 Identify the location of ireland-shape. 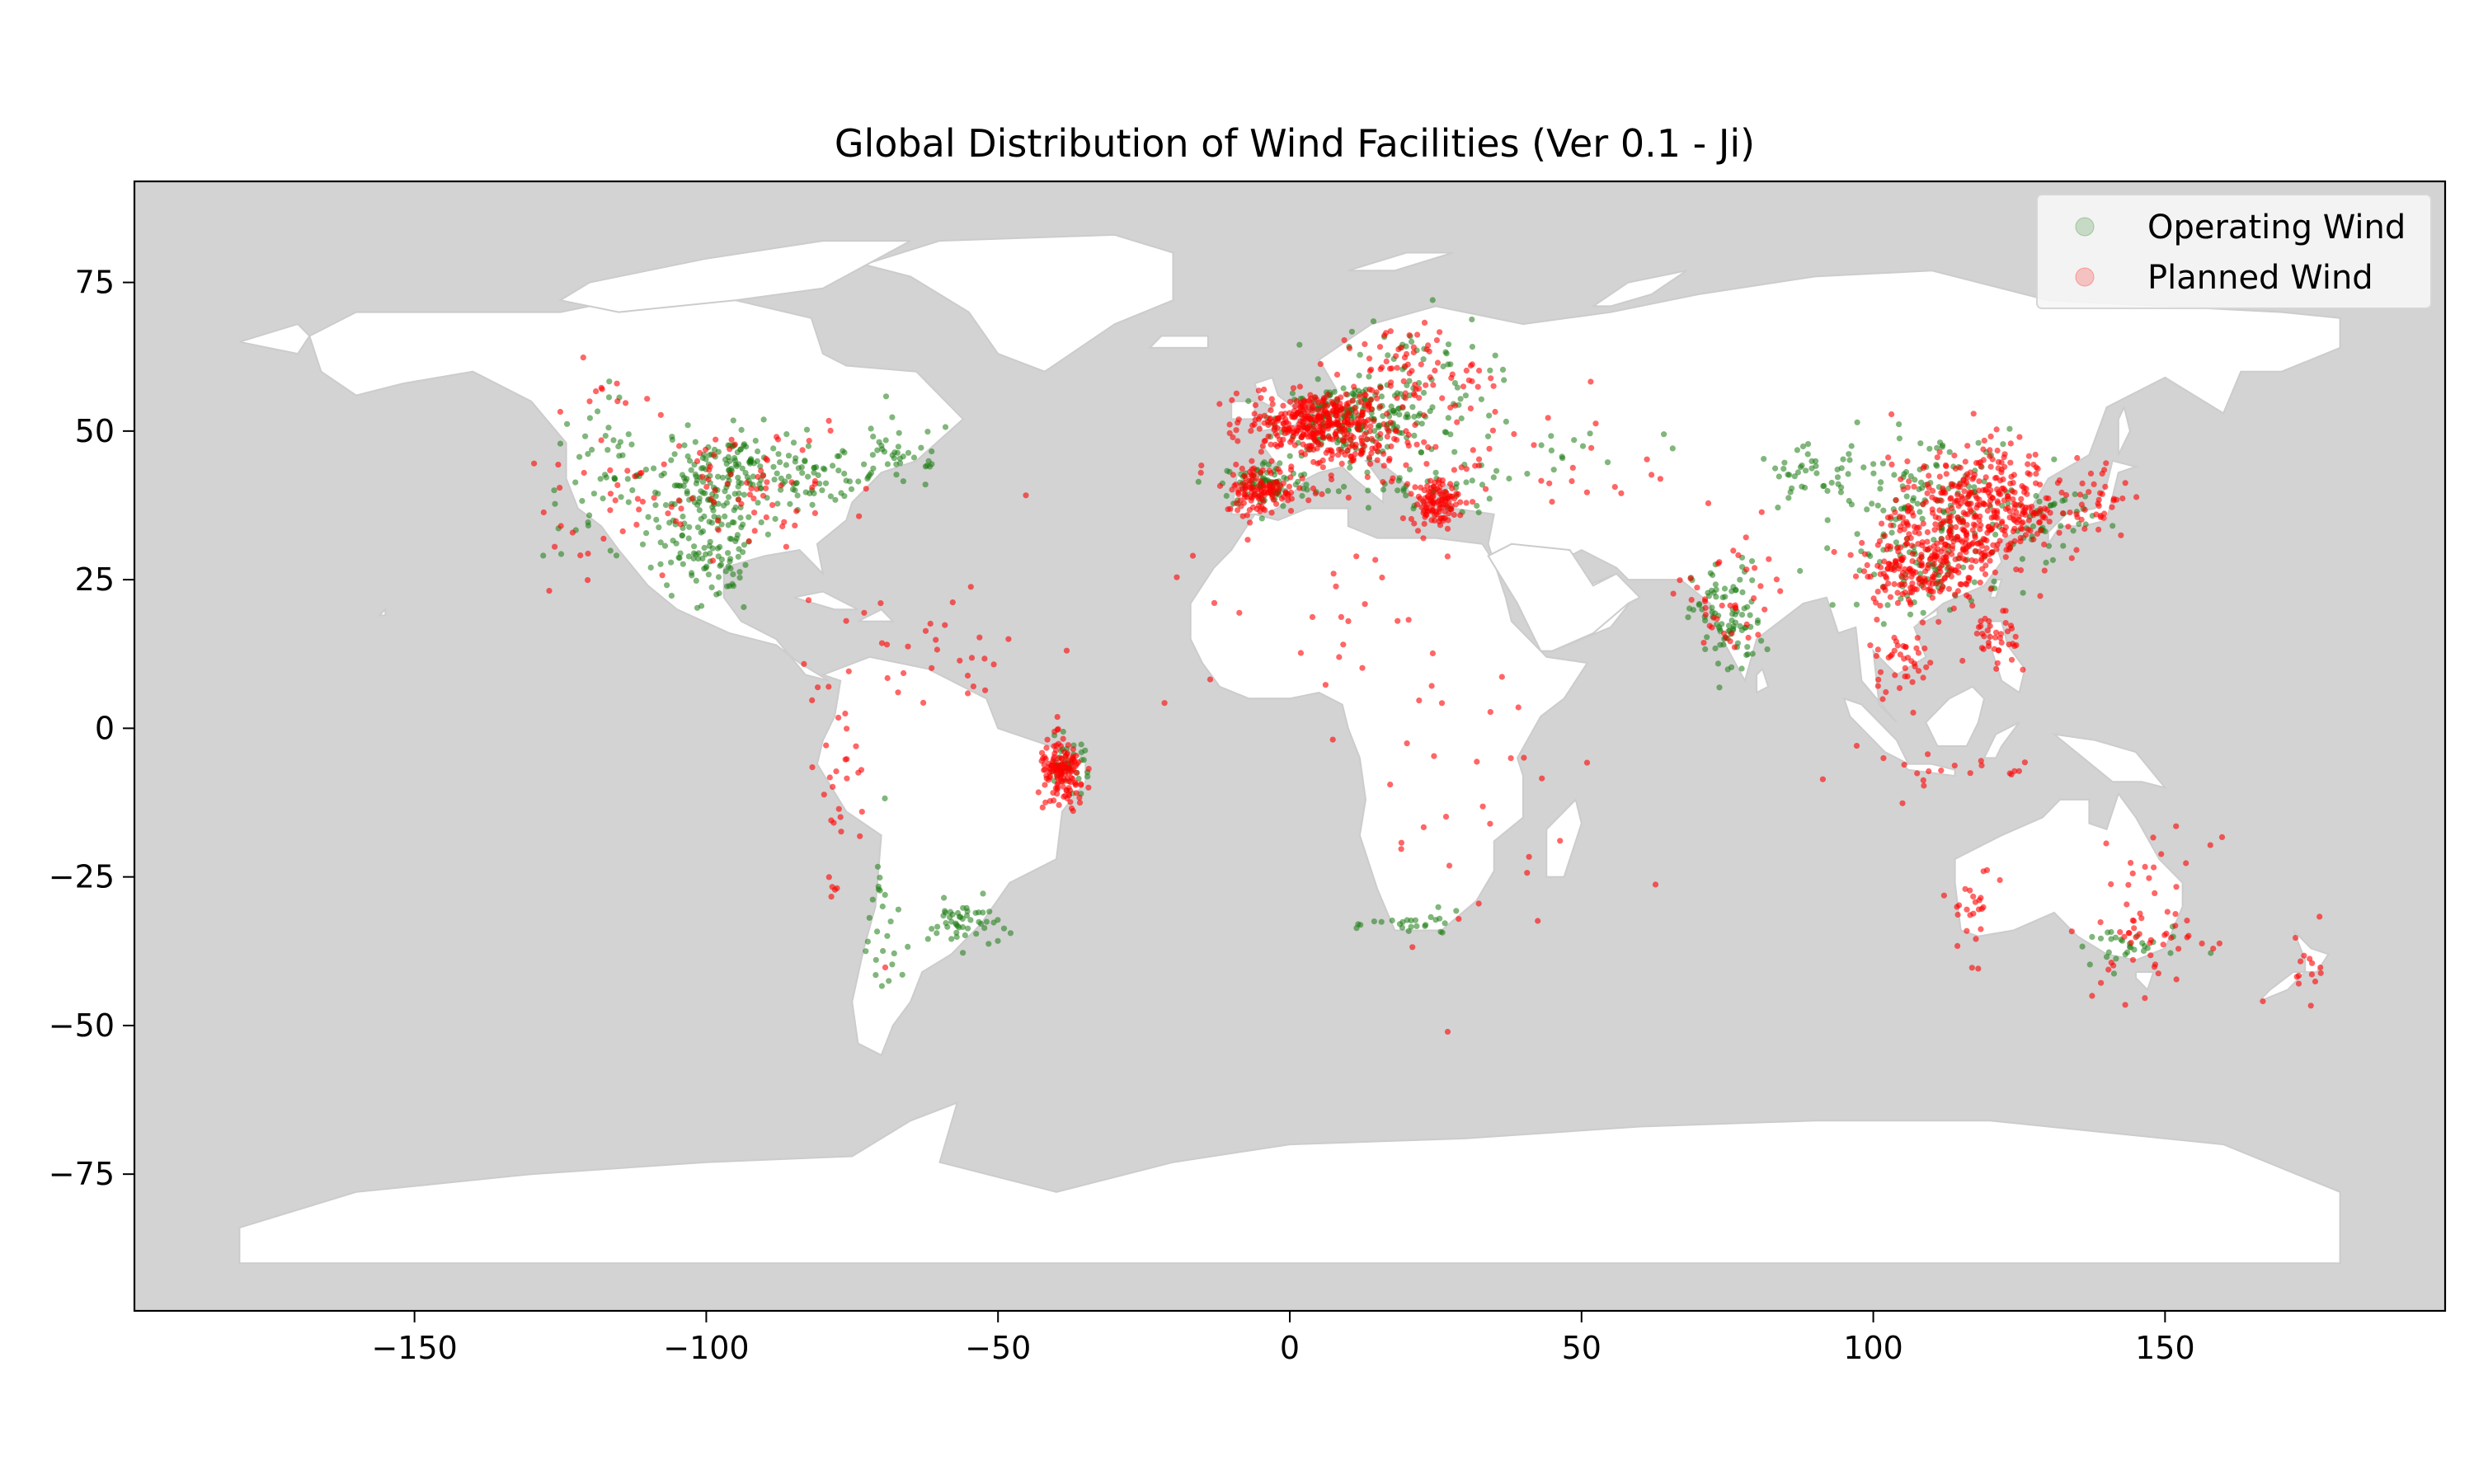
(1243, 410).